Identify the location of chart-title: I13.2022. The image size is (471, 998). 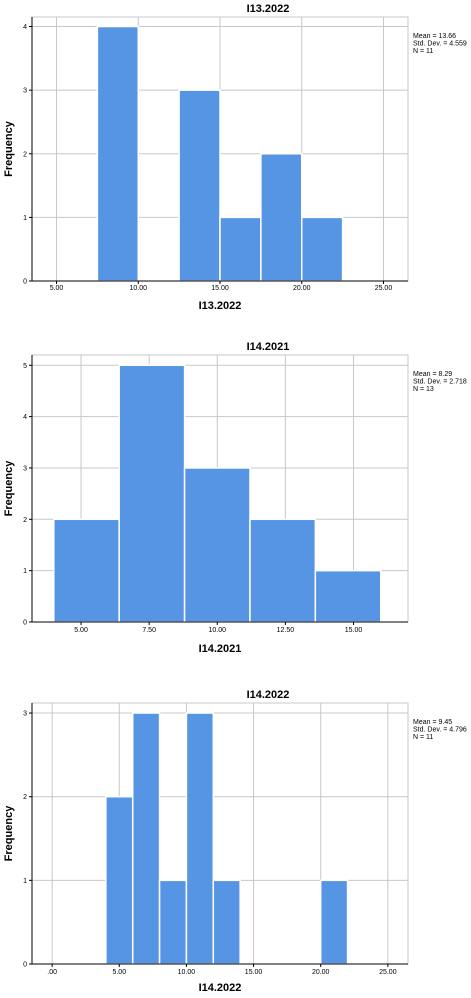
(268, 9).